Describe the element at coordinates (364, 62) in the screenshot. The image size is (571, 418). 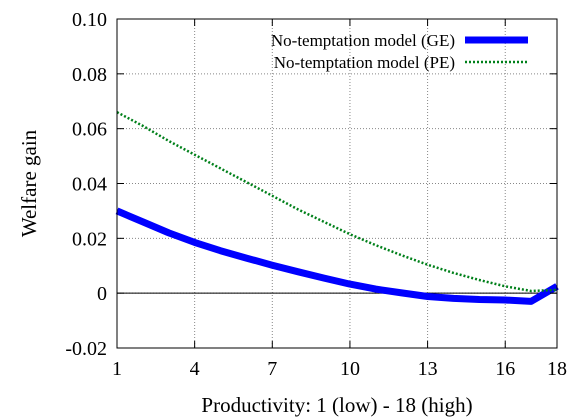
I see `legend-label: No-temptation model (PE)` at that location.